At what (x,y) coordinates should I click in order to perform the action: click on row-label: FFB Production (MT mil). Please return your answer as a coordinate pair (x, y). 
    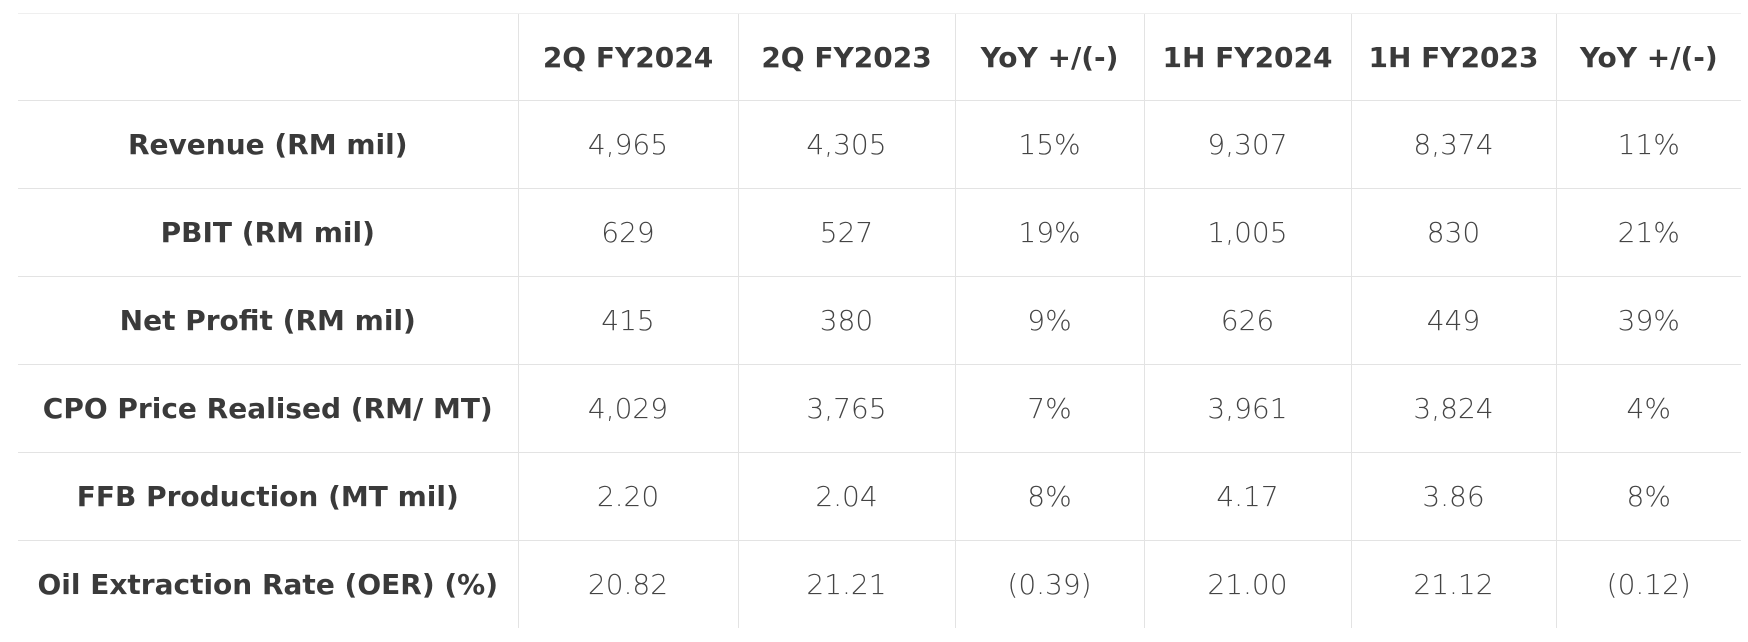
    Looking at the image, I should click on (268, 496).